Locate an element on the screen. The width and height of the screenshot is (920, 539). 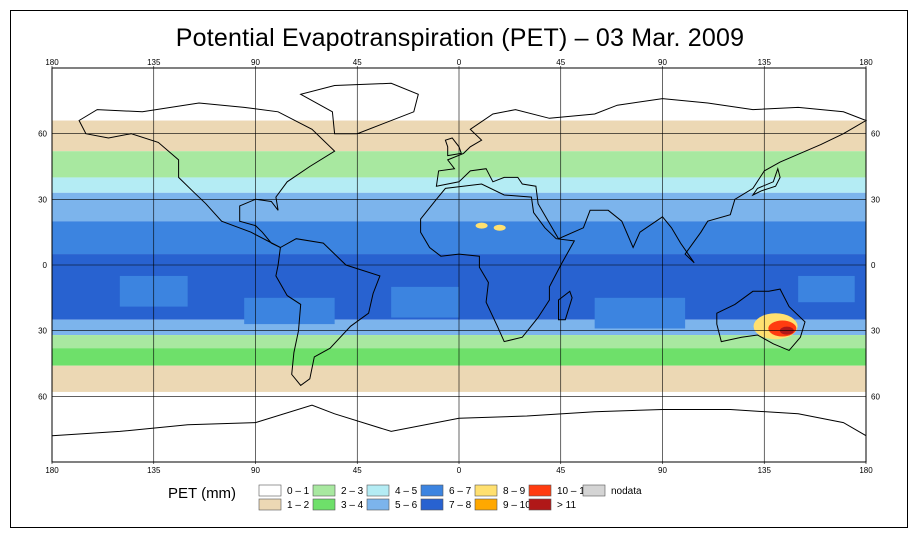
legend-label: 7 – 8 is located at coordinates (460, 505).